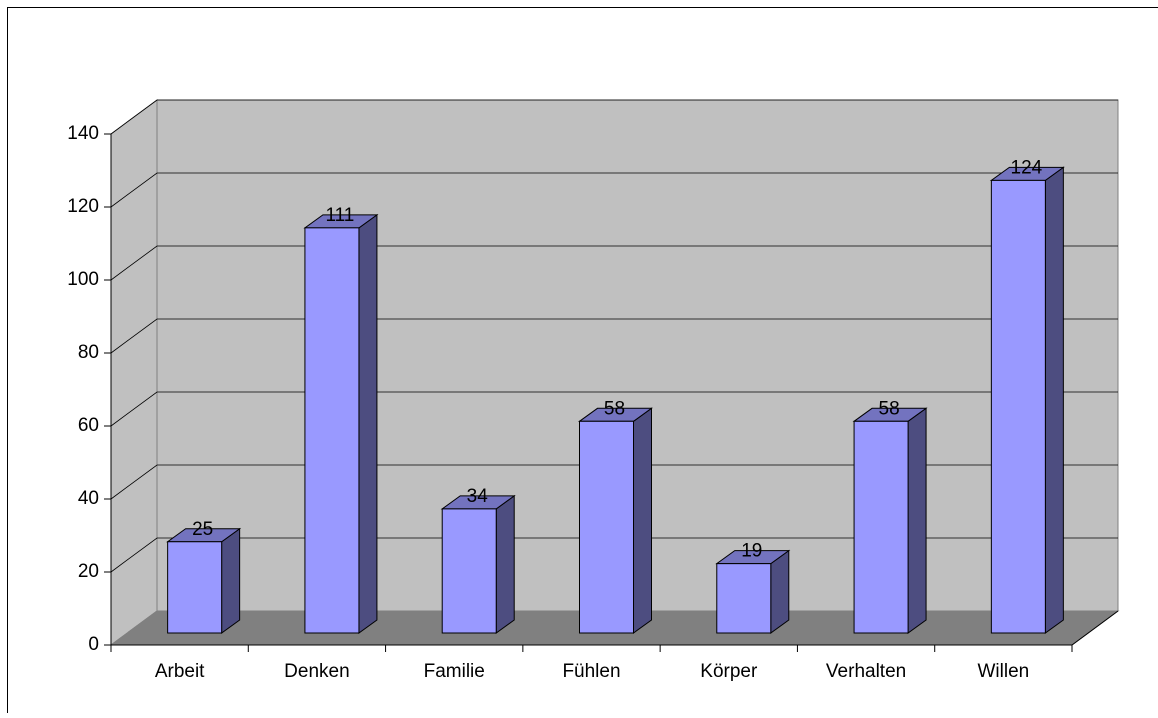  Describe the element at coordinates (180, 671) in the screenshot. I see `x-tick-label: Arbeit` at that location.